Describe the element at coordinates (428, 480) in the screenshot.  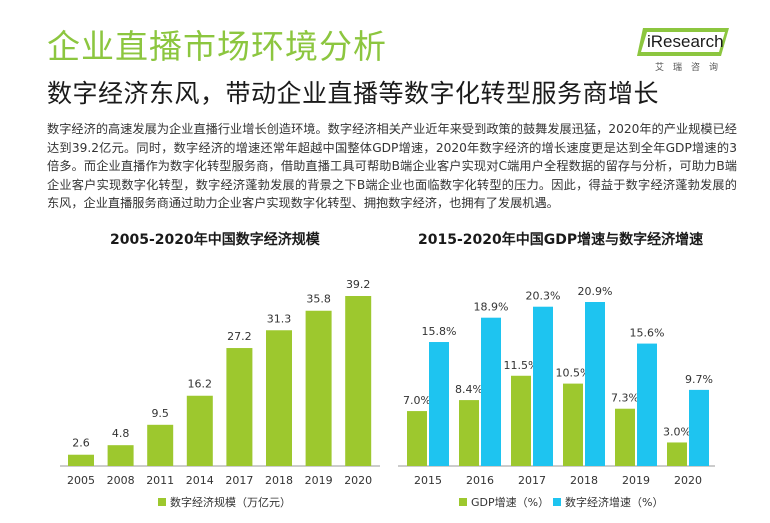
I see `chart2-tick-label-2015: 2015` at that location.